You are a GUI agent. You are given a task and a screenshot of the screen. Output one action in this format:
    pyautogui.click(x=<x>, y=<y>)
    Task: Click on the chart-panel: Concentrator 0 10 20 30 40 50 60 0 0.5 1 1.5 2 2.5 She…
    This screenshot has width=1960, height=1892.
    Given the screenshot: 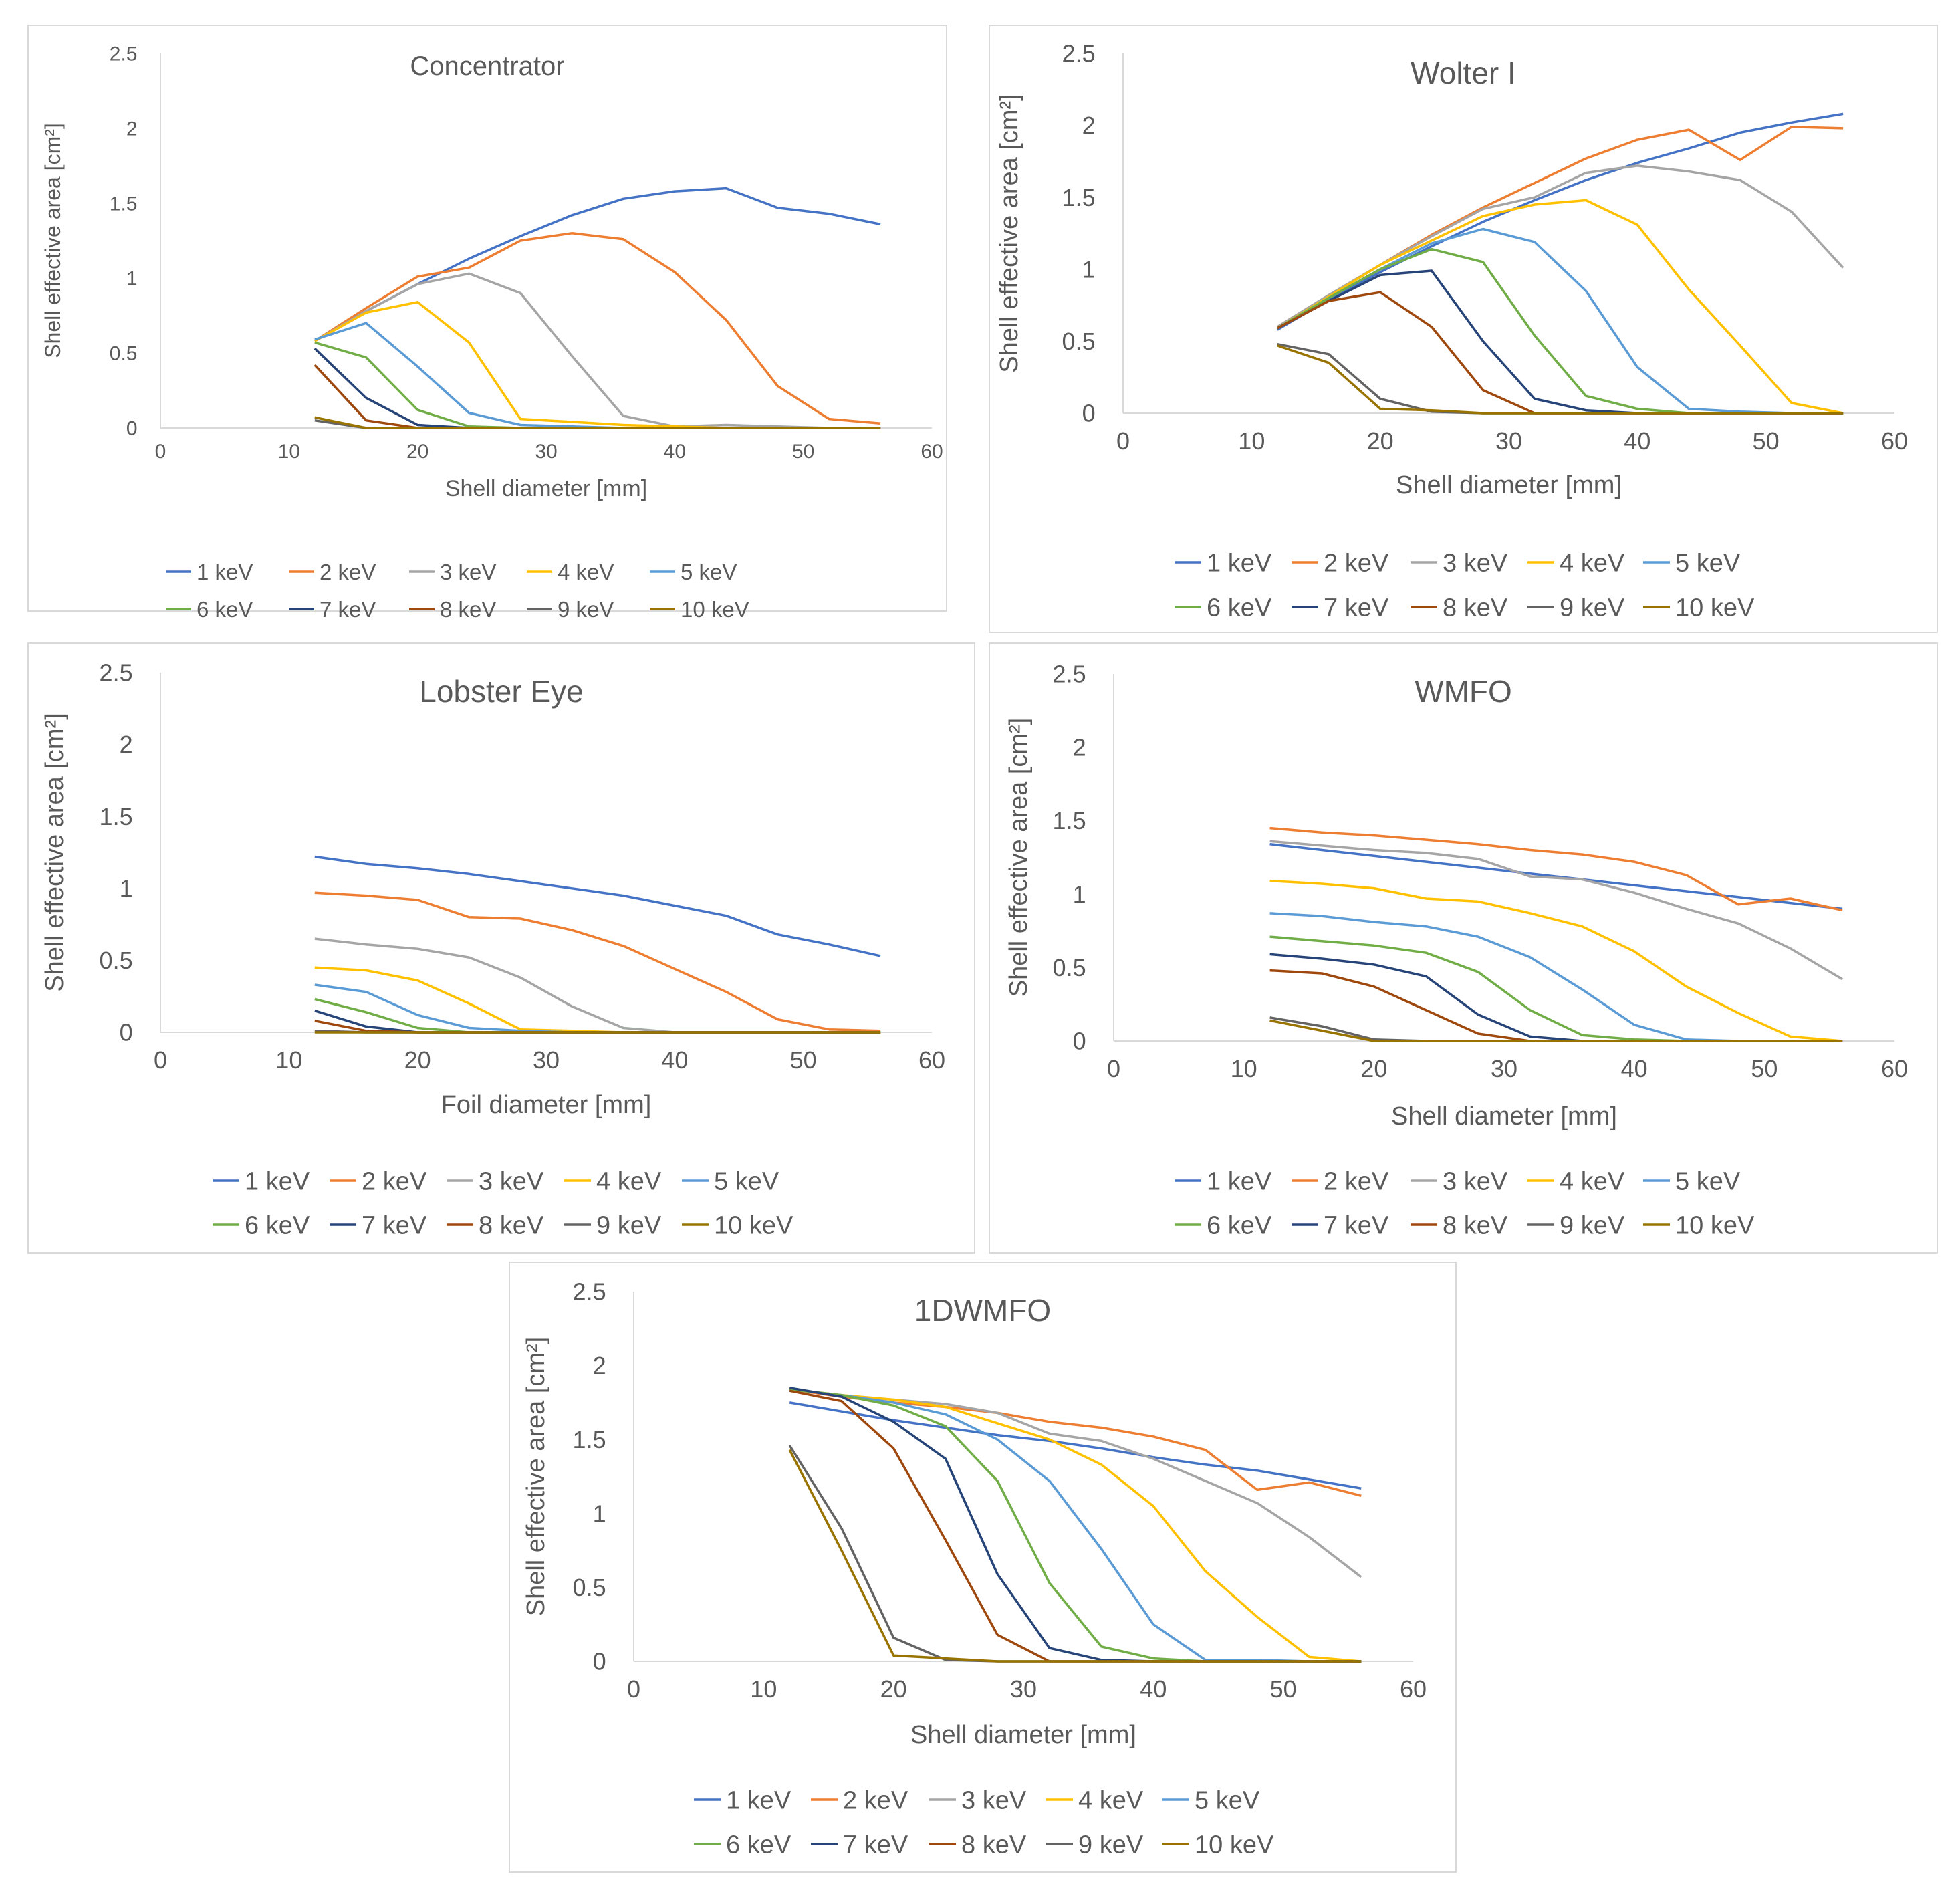 What is the action you would take?
    pyautogui.click(x=487, y=323)
    